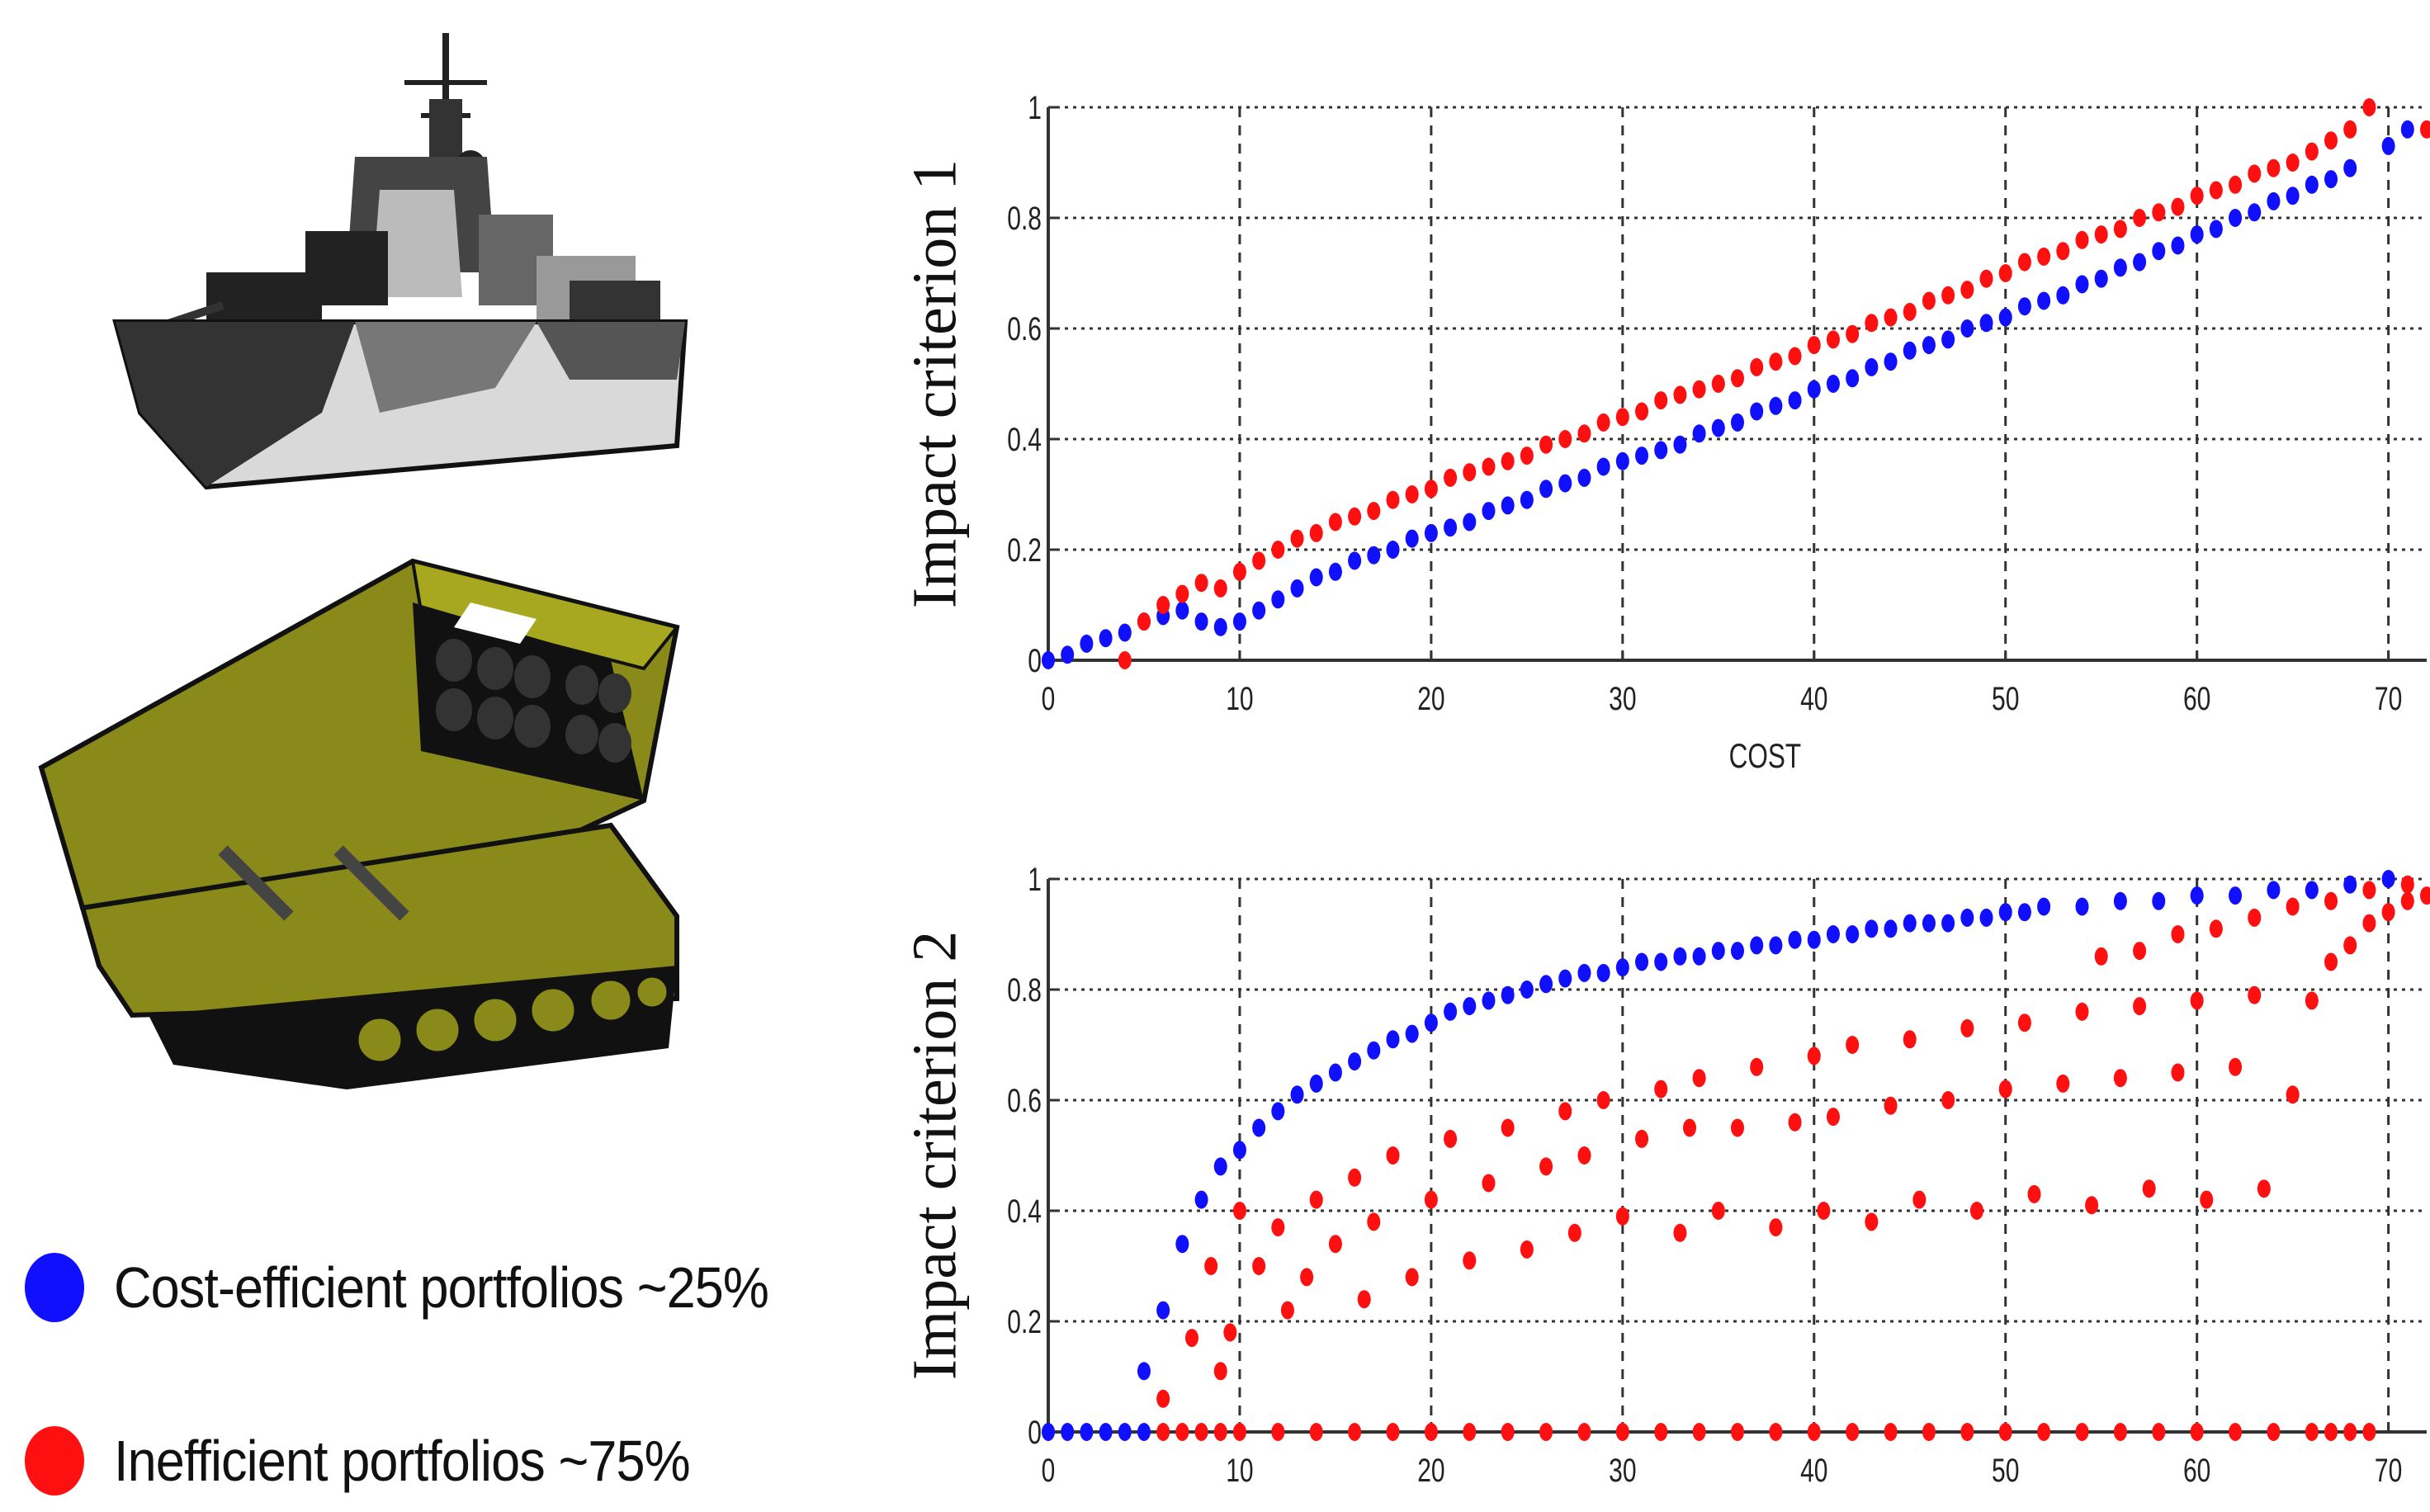 The image size is (2430, 1512). I want to click on x-tick-label: 50, so click(2005, 1471).